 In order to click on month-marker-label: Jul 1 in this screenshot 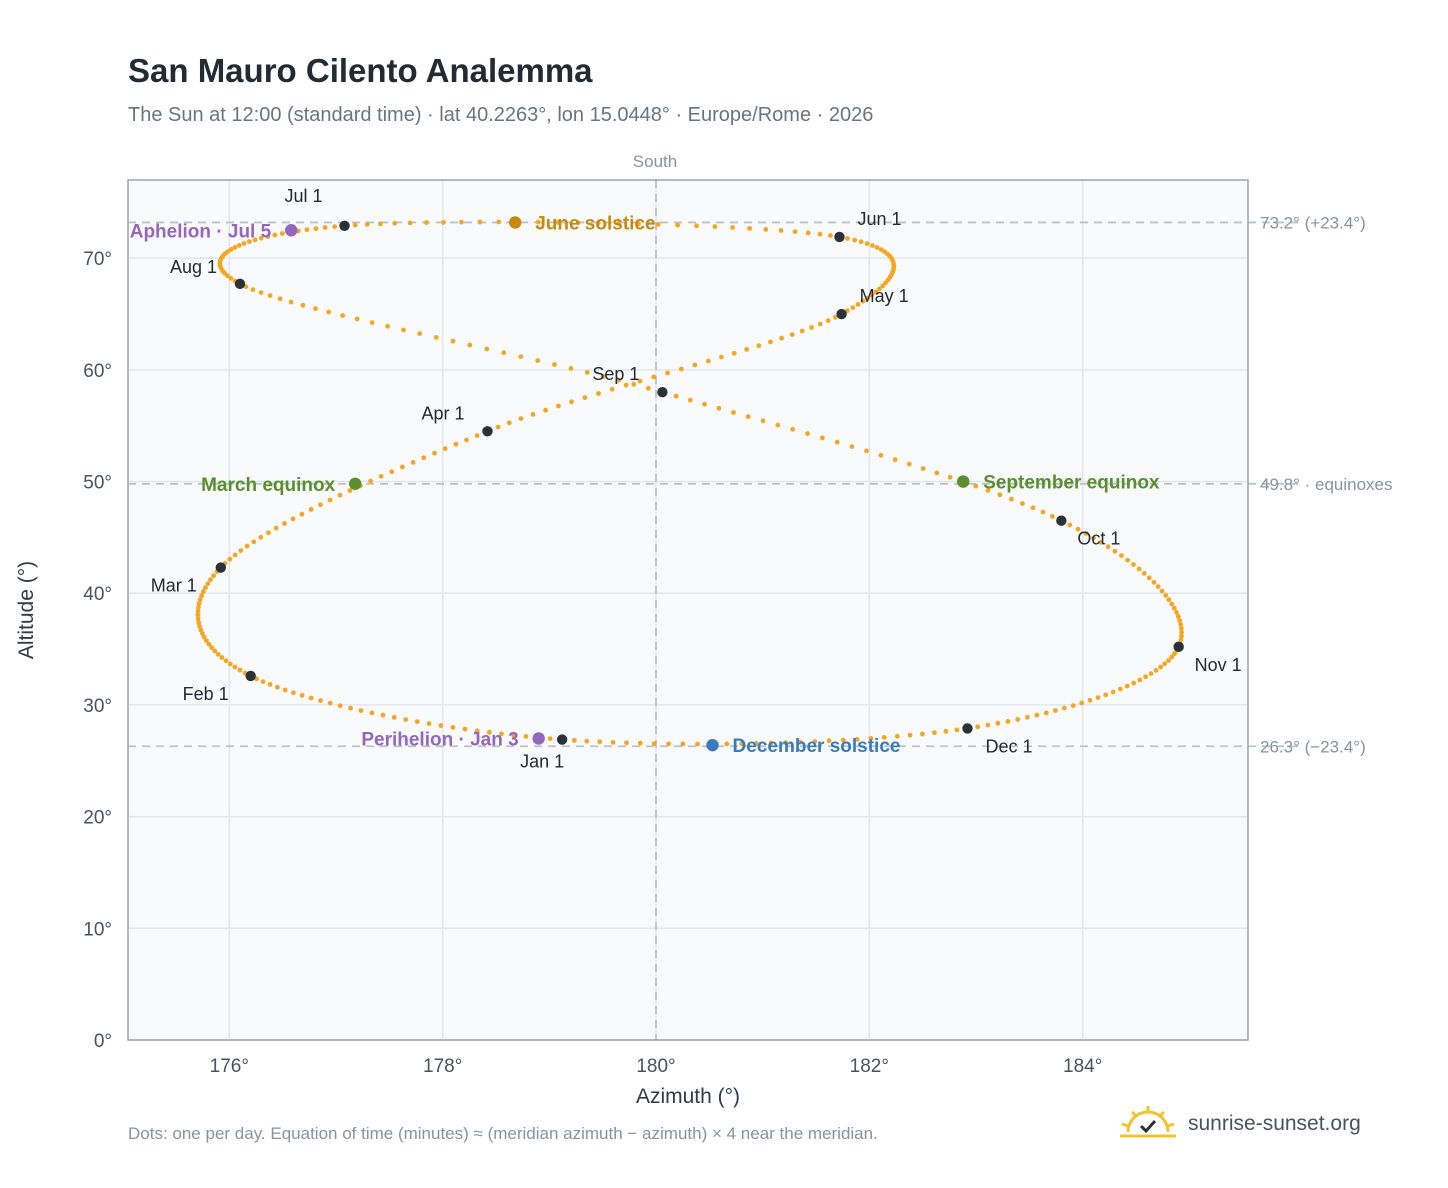, I will do `click(304, 196)`.